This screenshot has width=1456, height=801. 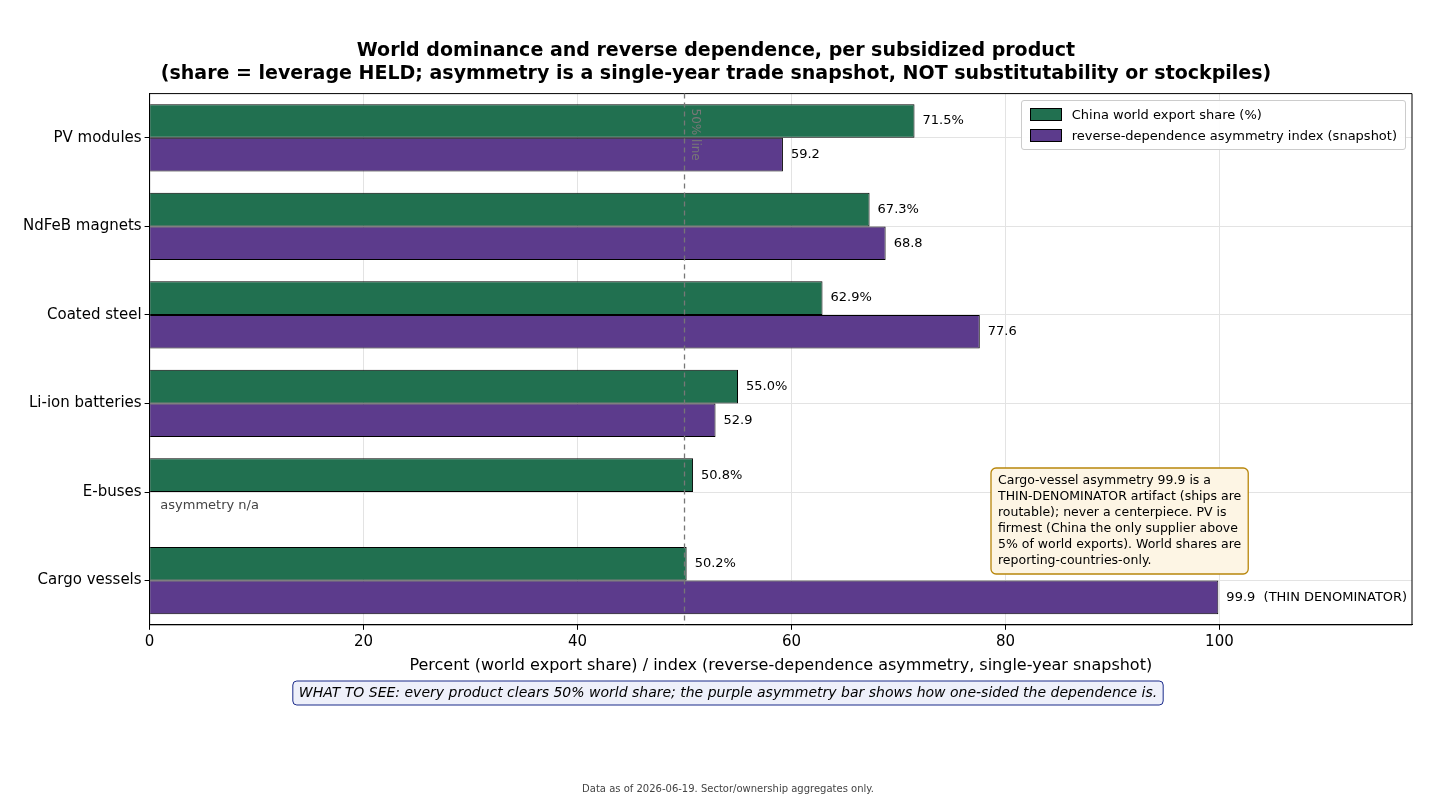 What do you see at coordinates (1166, 114) in the screenshot?
I see `legend-label: China world export share (%)` at bounding box center [1166, 114].